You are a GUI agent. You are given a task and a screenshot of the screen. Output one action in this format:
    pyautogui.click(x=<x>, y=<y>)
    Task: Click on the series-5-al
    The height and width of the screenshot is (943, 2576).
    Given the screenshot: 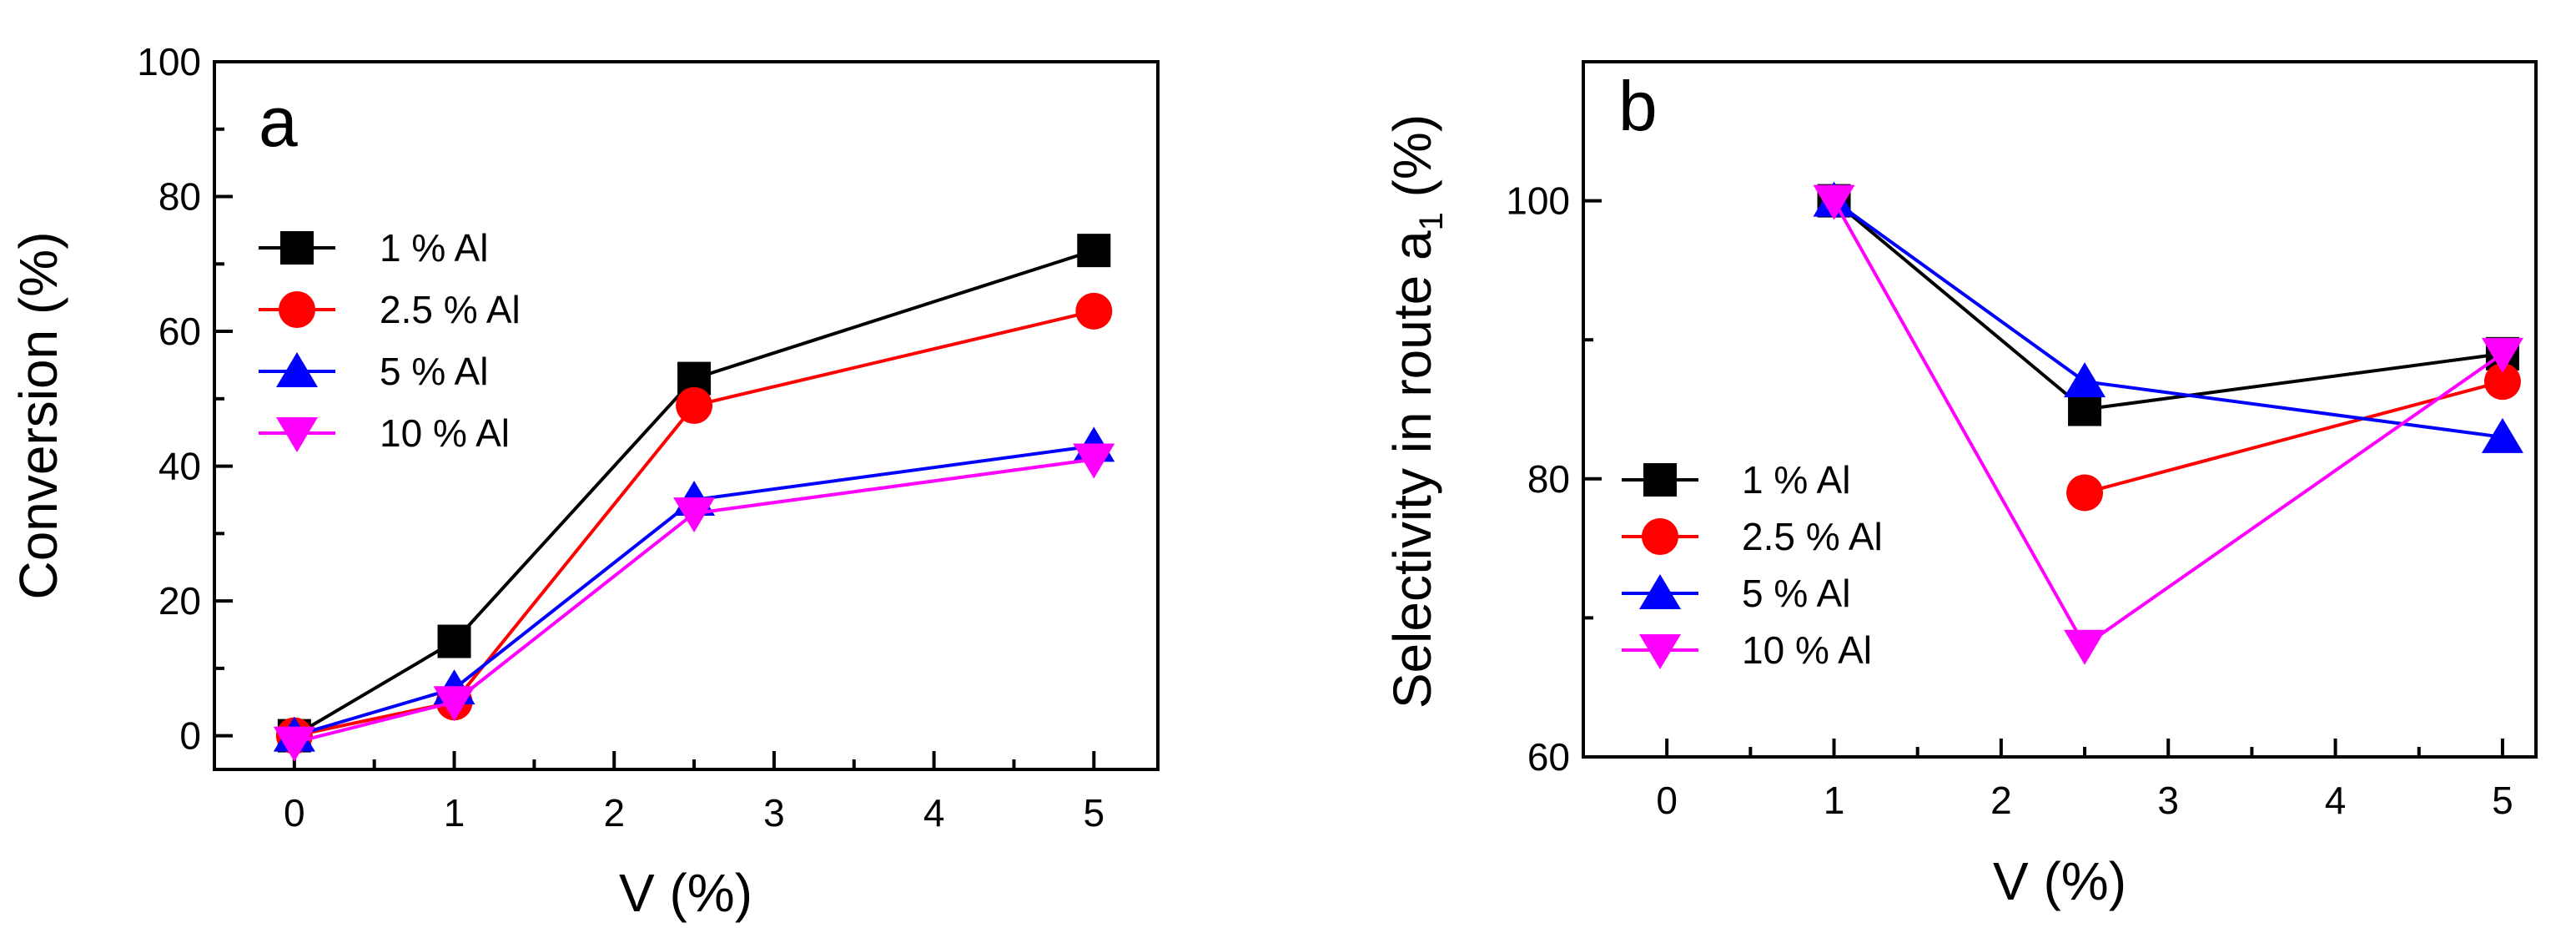 What is the action you would take?
    pyautogui.click(x=694, y=589)
    